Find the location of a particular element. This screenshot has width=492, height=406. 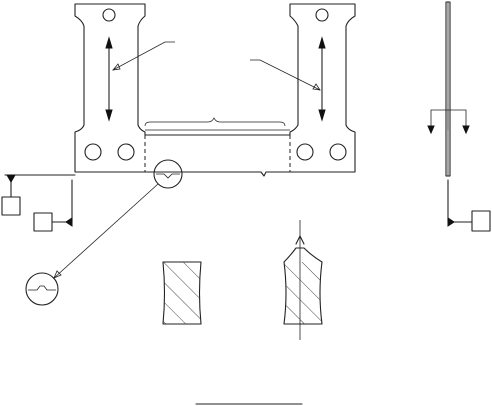

side-view-reference is located at coordinates (460, 203).